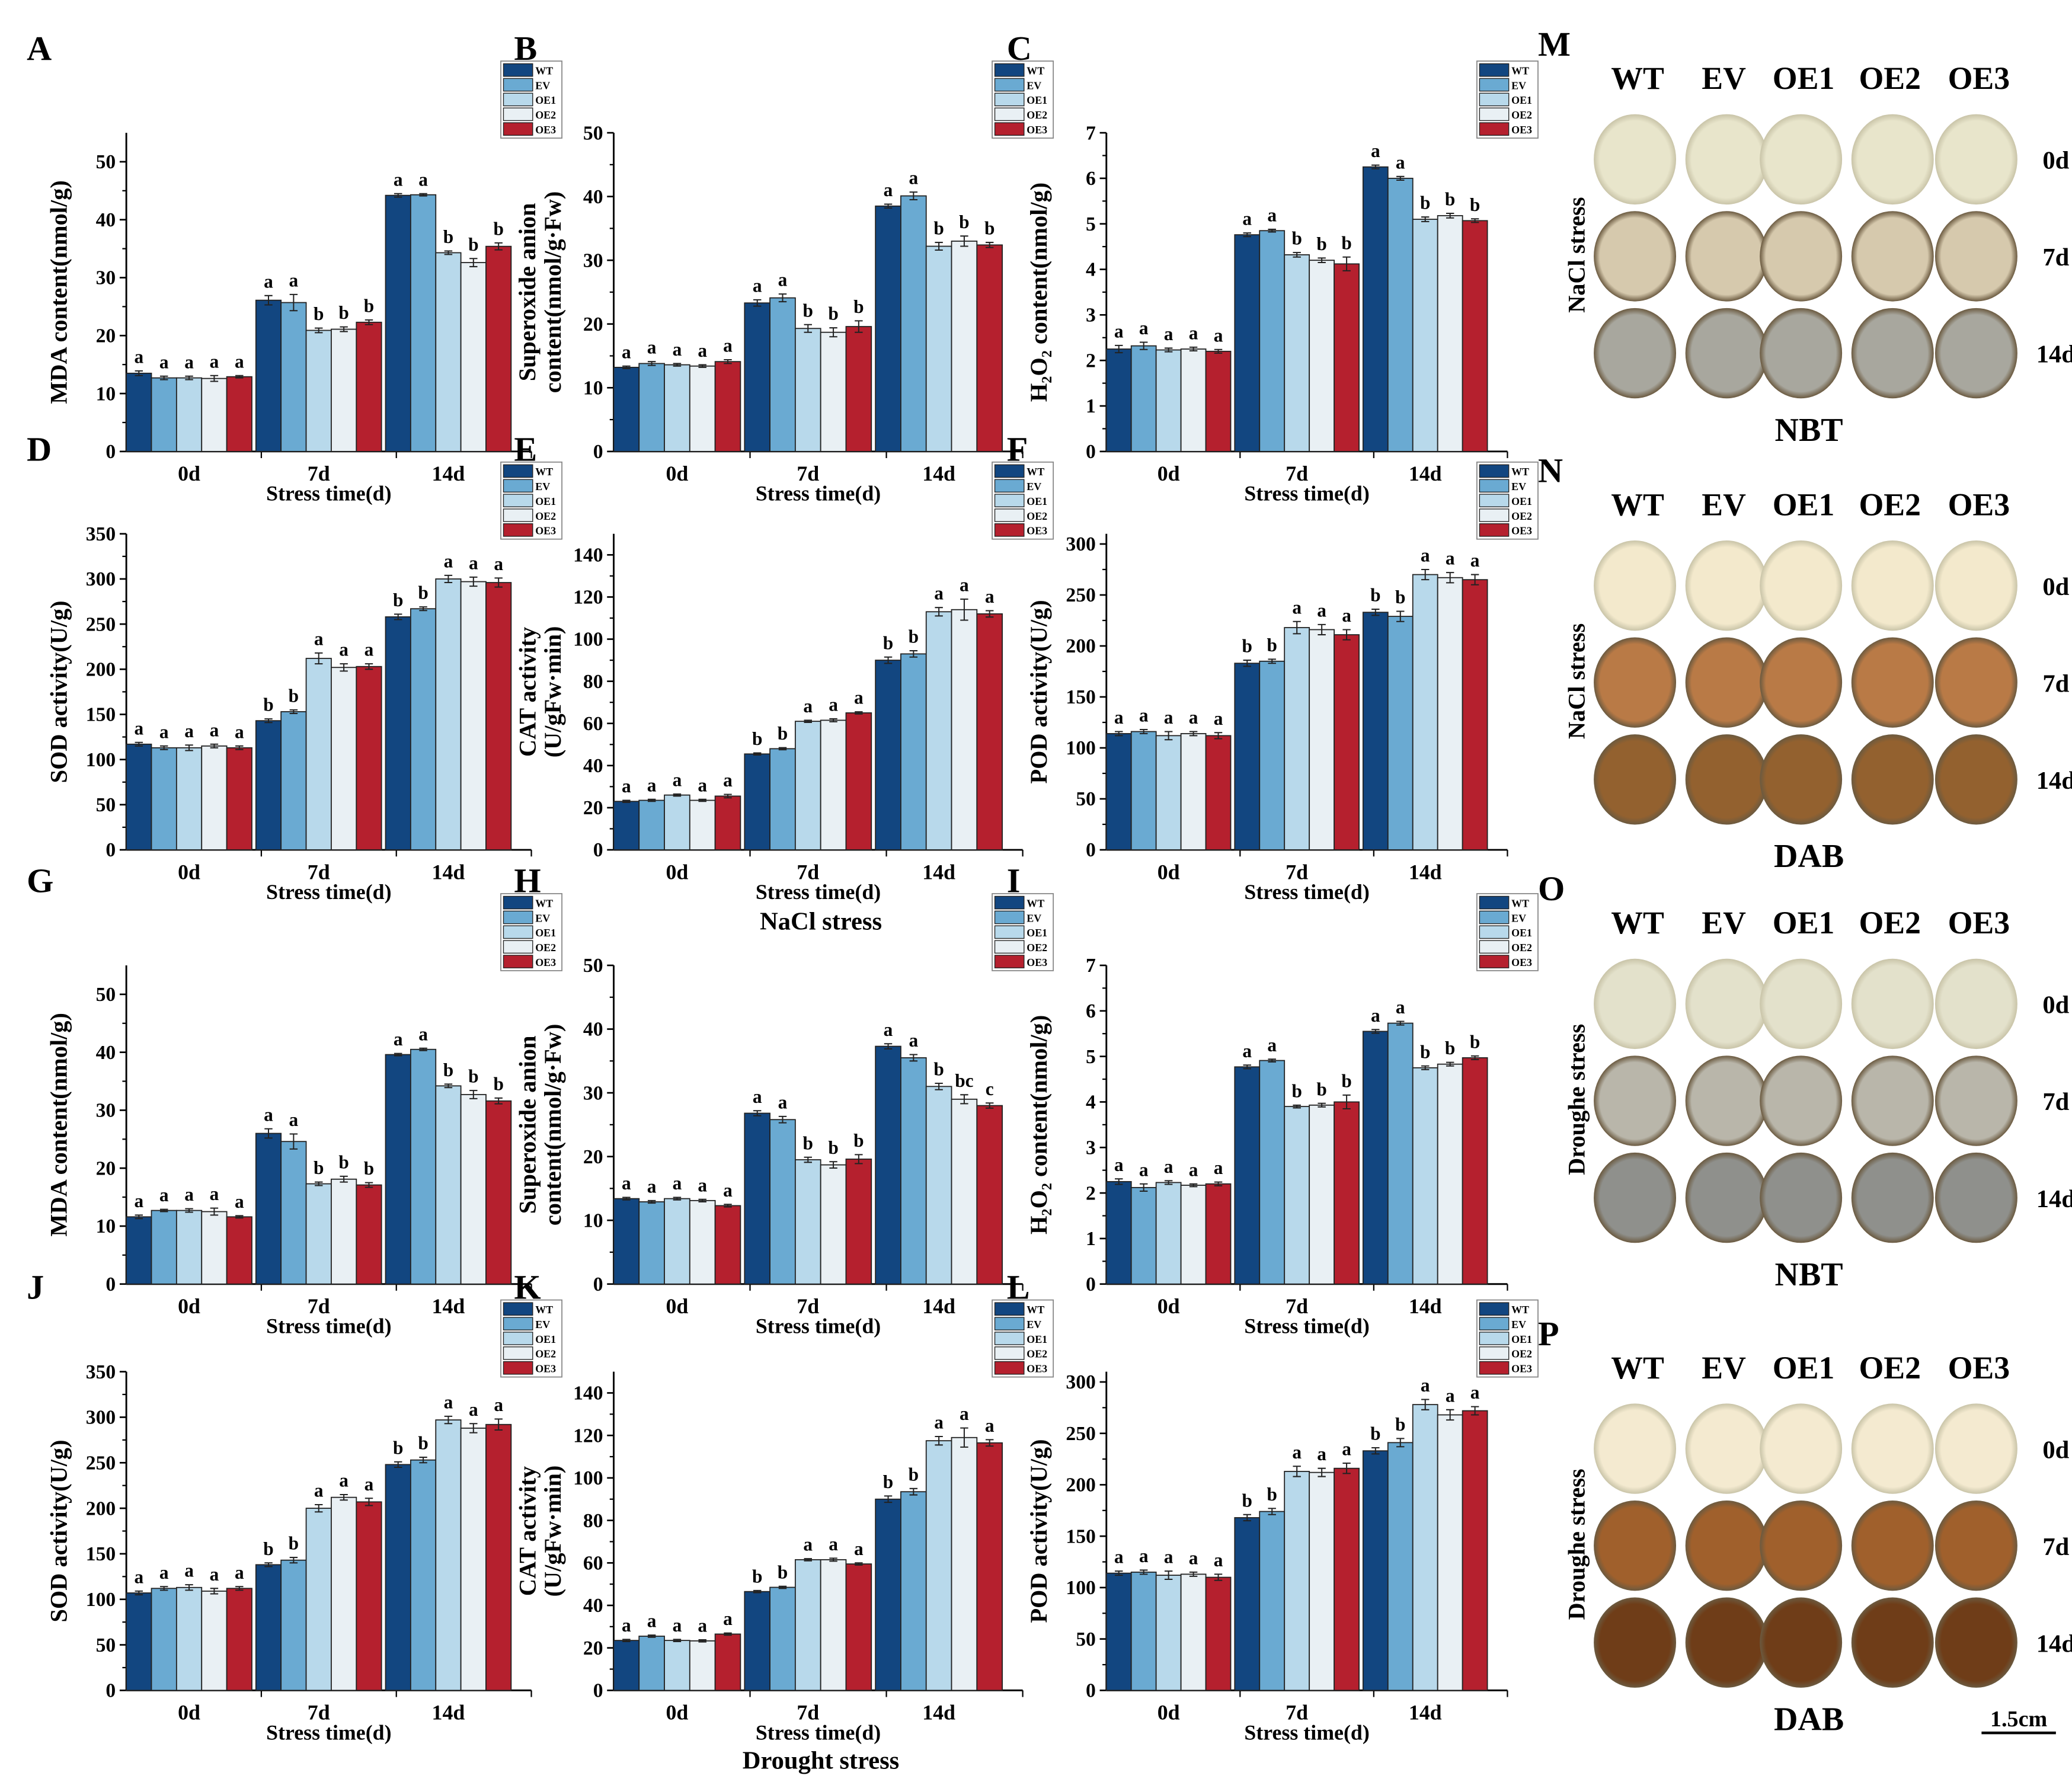 The image size is (2072, 1782). I want to click on y-axis-label: POD activity(U/g), so click(1038, 1531).